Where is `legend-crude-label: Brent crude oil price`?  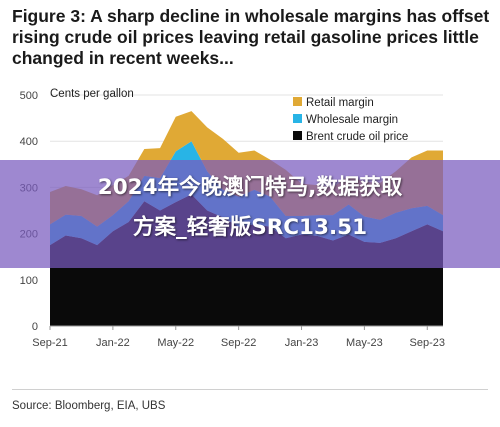
legend-crude-label: Brent crude oil price is located at coordinates (357, 137).